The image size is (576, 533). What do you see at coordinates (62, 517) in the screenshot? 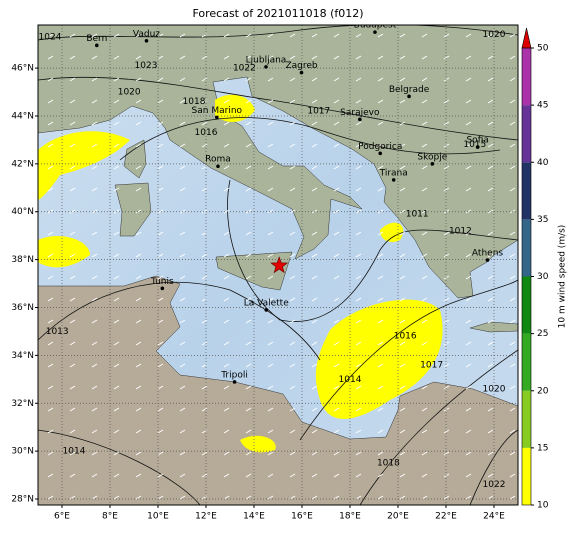
I see `x-tick-label: 6°E` at bounding box center [62, 517].